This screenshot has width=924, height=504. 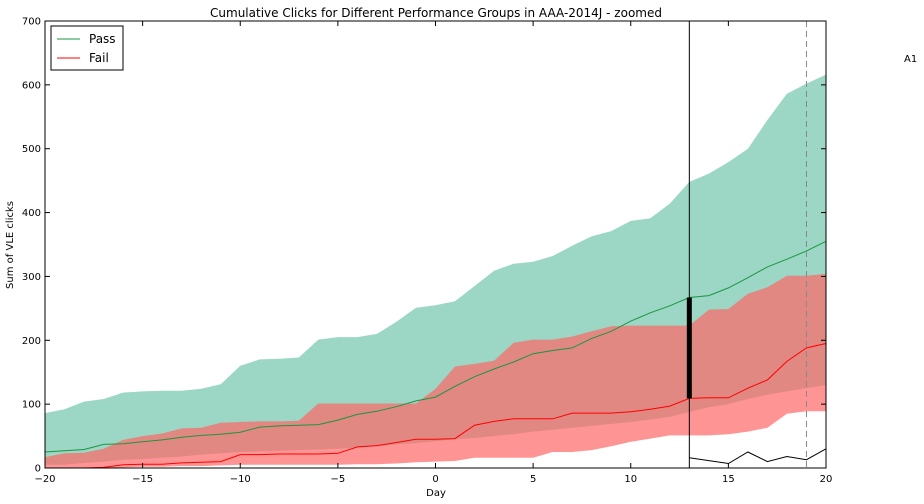 What do you see at coordinates (31, 213) in the screenshot?
I see `y-tick-label: 400` at bounding box center [31, 213].